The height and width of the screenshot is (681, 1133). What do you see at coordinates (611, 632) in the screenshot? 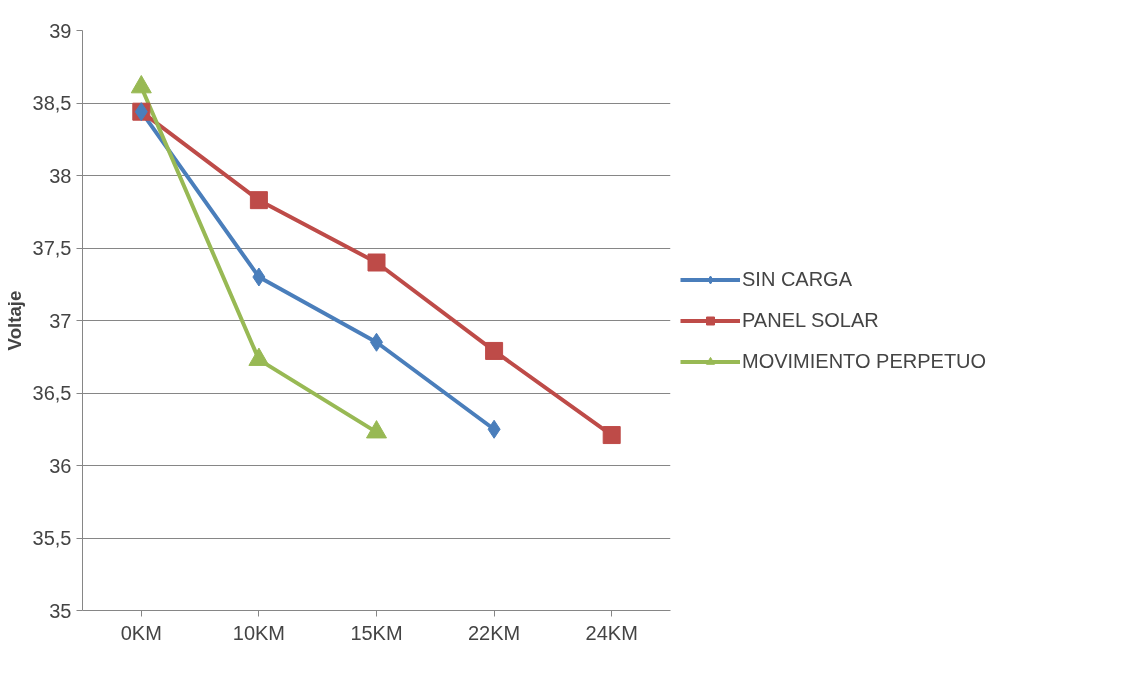
I see `x-tick-label: 24KM` at bounding box center [611, 632].